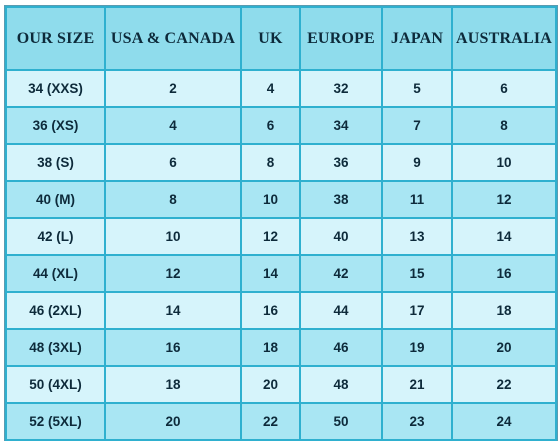 The width and height of the screenshot is (560, 441). I want to click on header-europe: EUROPE, so click(341, 38).